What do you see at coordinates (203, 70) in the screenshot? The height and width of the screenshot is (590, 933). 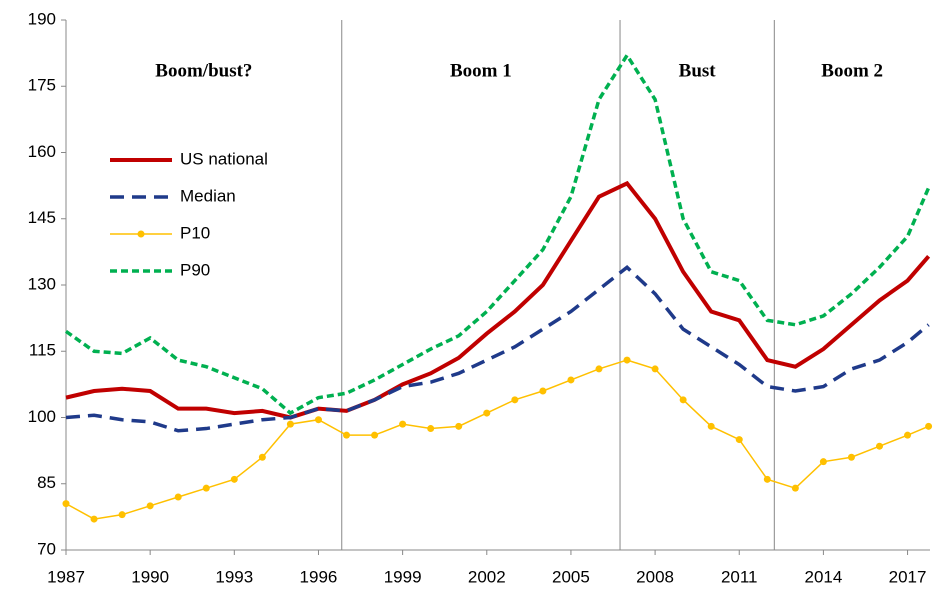 I see `region-label: Boom/bust?` at bounding box center [203, 70].